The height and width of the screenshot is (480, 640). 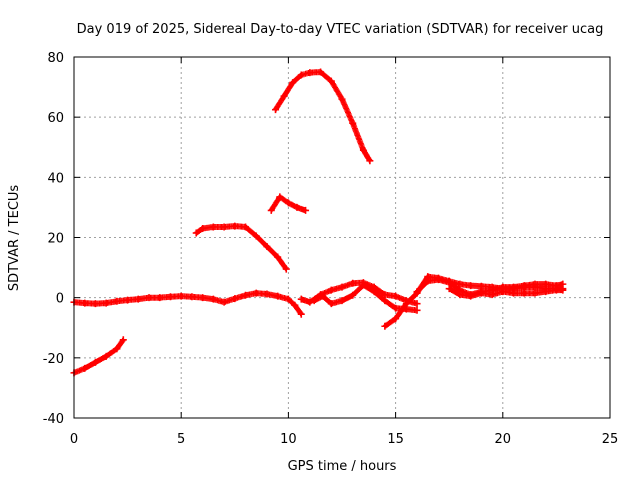 What do you see at coordinates (55, 118) in the screenshot?
I see `y-tick-label: 60` at bounding box center [55, 118].